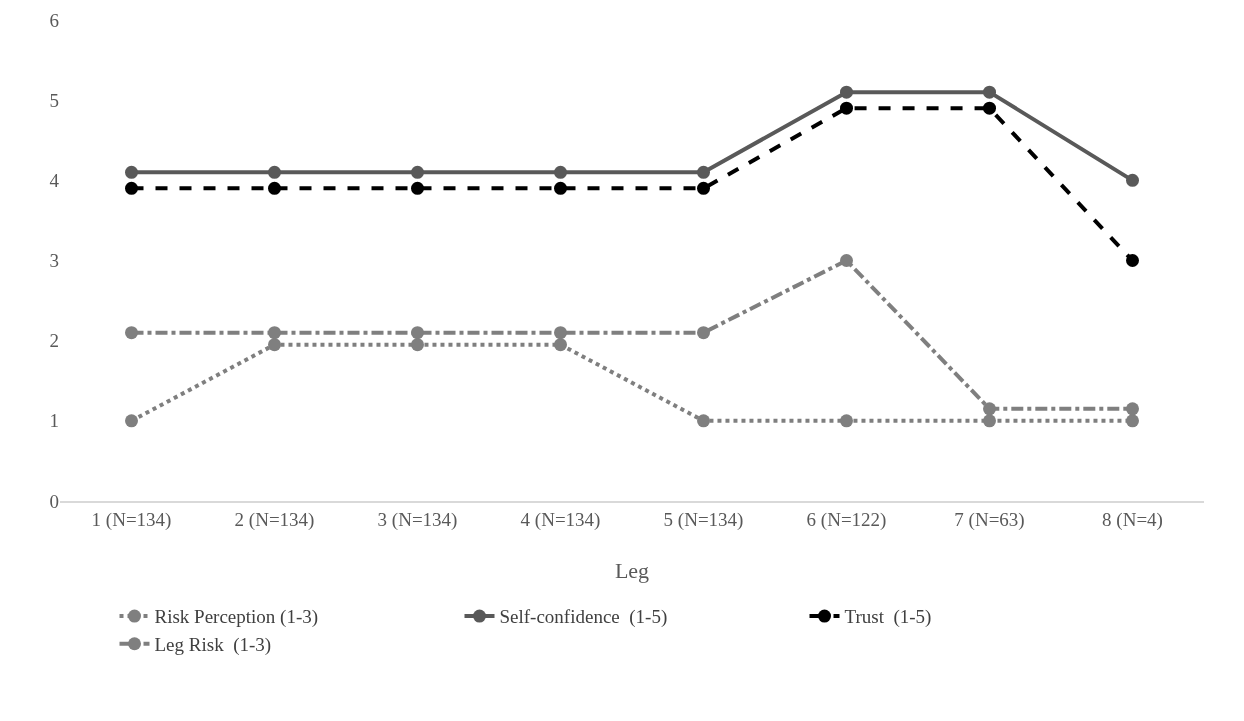 The image size is (1244, 721). I want to click on x-tick-label: 4 (N=134), so click(560, 519).